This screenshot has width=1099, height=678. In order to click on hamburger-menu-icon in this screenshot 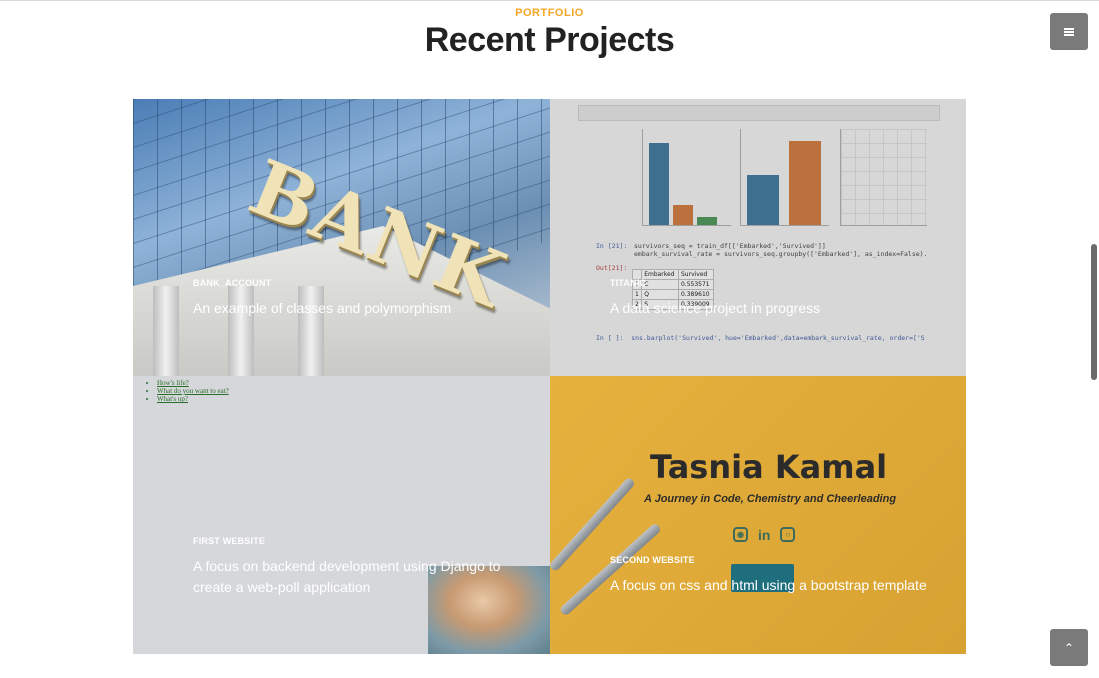, I will do `click(1069, 31)`.